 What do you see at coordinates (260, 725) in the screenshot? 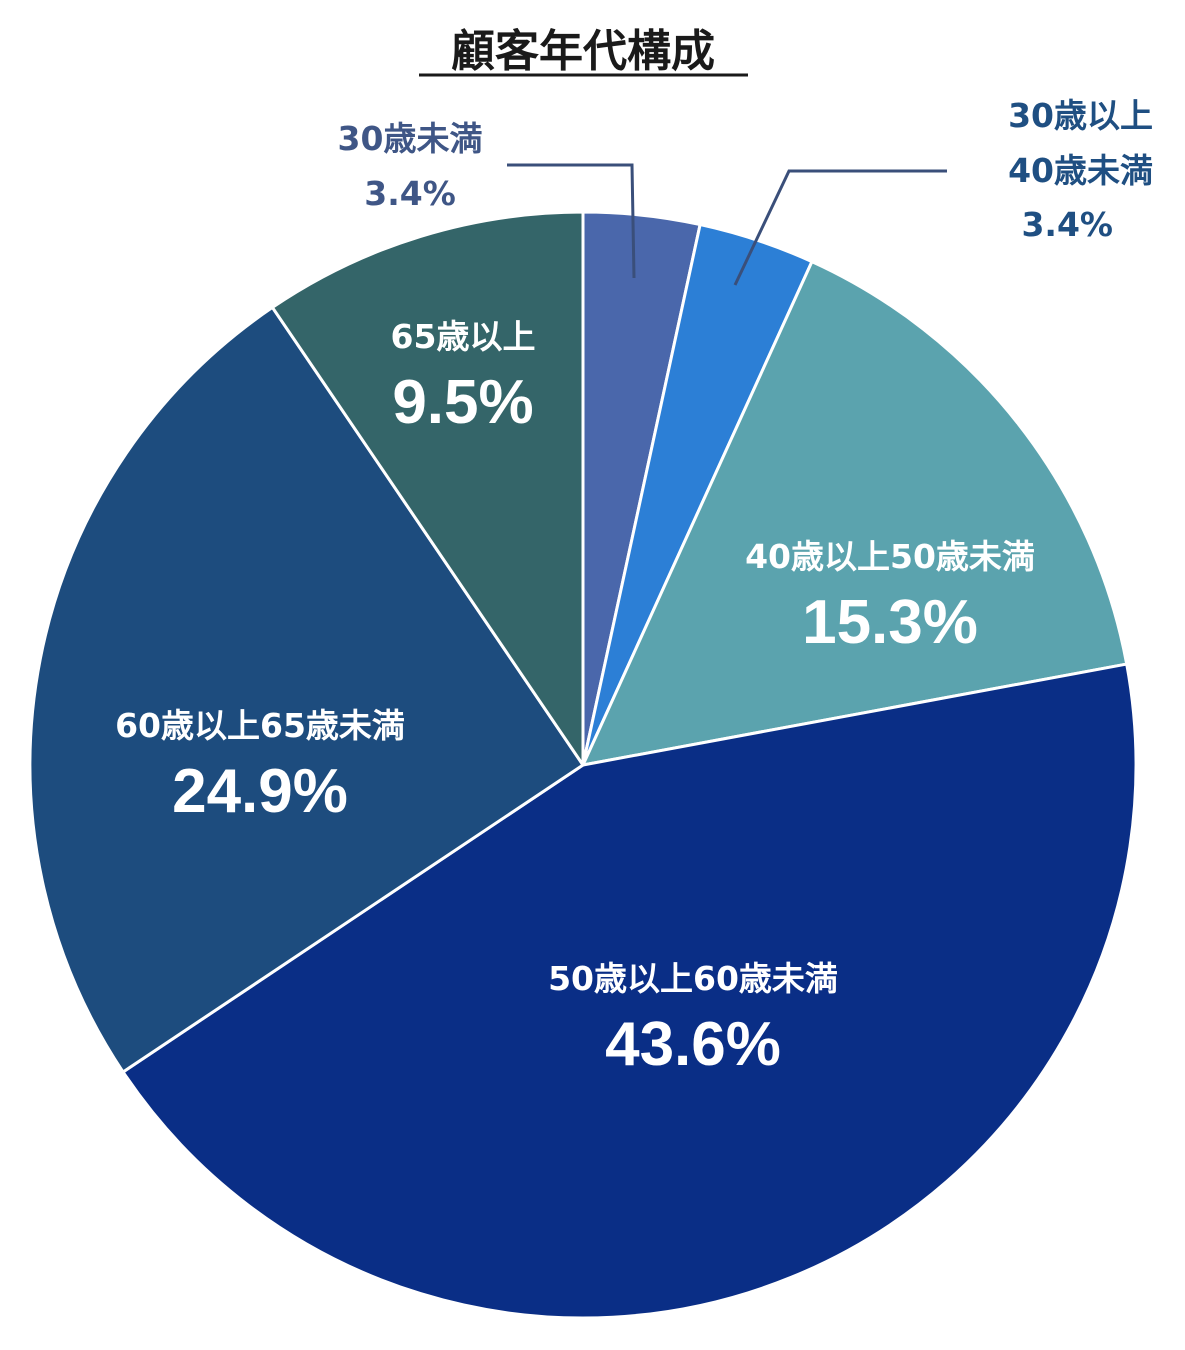
I see `slice-5-label: 60歳以上65歳未満` at bounding box center [260, 725].